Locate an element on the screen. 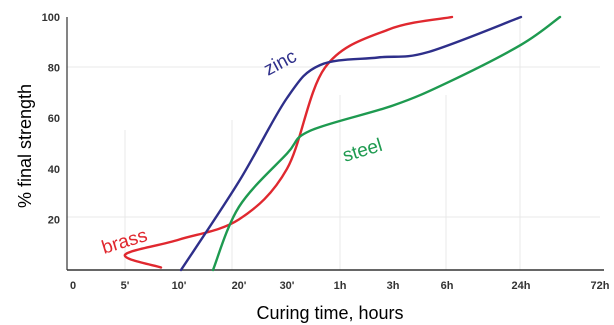 Image resolution: width=614 pixels, height=325 pixels. series-label-zinc: zinc is located at coordinates (280, 63).